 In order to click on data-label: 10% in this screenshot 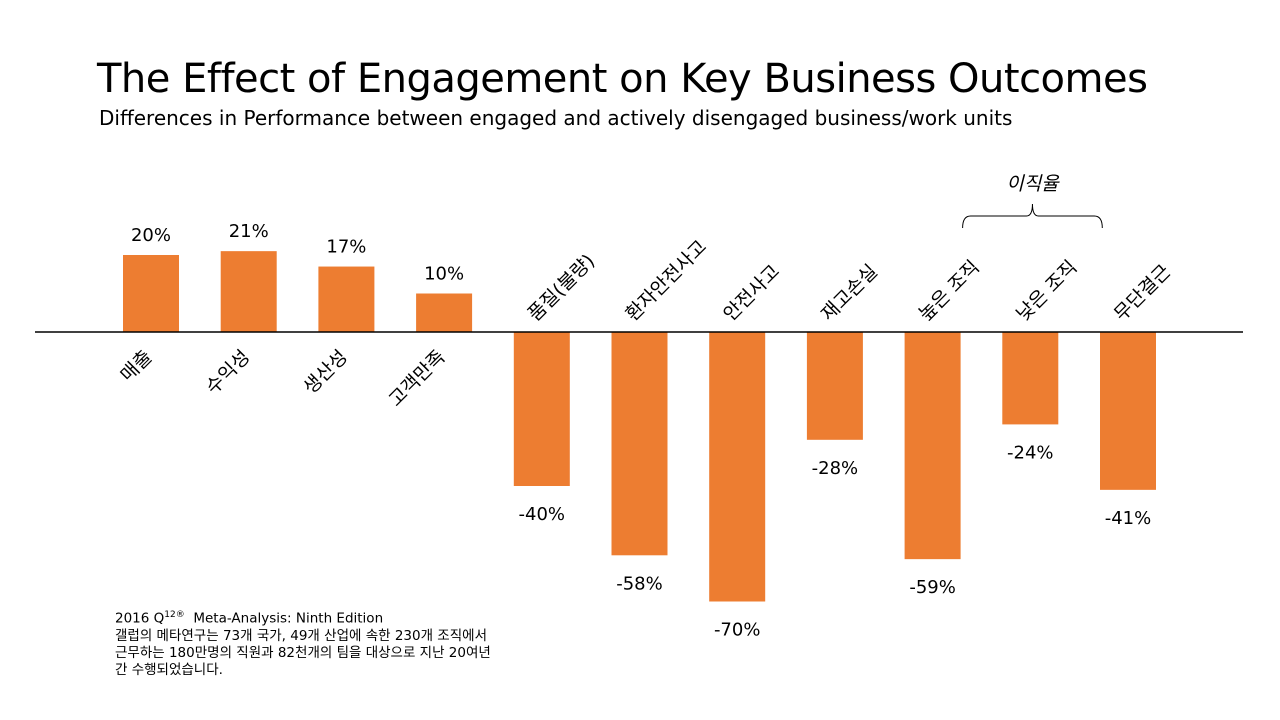, I will do `click(444, 274)`.